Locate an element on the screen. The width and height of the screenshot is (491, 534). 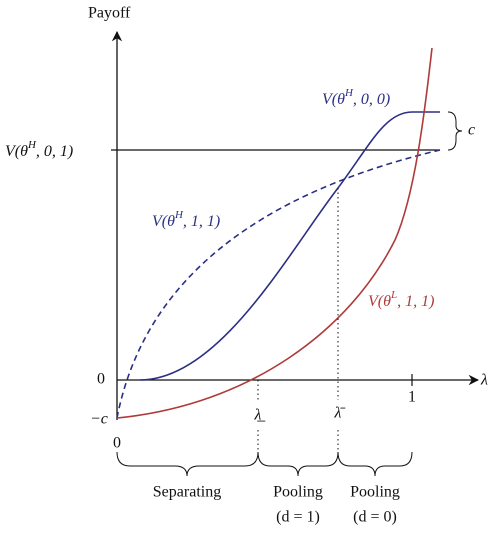
region-label: Separating is located at coordinates (187, 492).